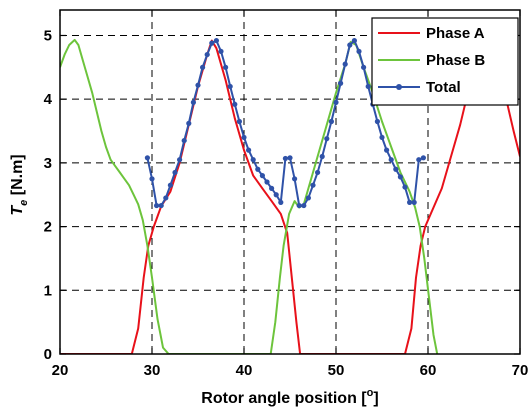 This screenshot has height=412, width=531. Describe the element at coordinates (244, 370) in the screenshot. I see `x-tick-label: 40` at that location.